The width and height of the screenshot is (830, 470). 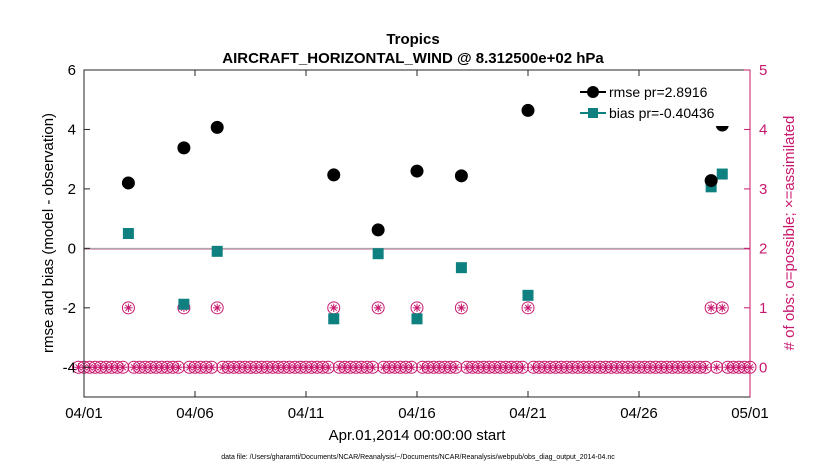 What do you see at coordinates (662, 113) in the screenshot?
I see `legend-bias-label: bias pr=-0.40436` at bounding box center [662, 113].